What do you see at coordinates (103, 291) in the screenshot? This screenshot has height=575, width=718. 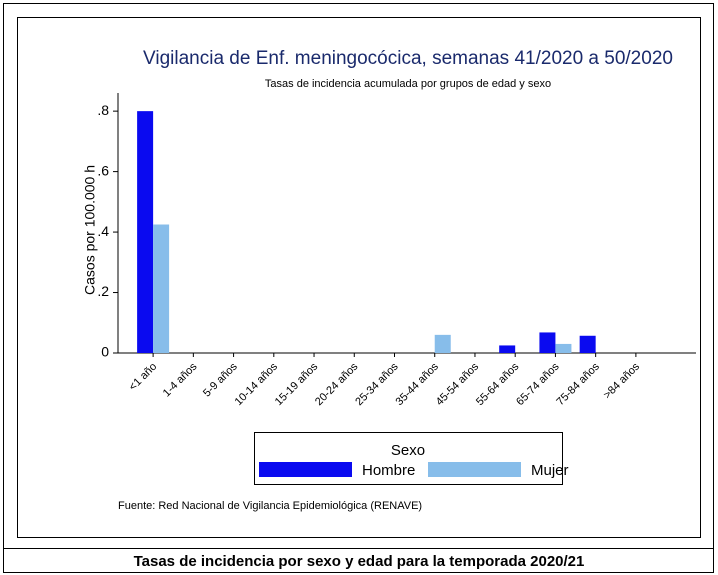 I see `y-tick-label: .2` at bounding box center [103, 291].